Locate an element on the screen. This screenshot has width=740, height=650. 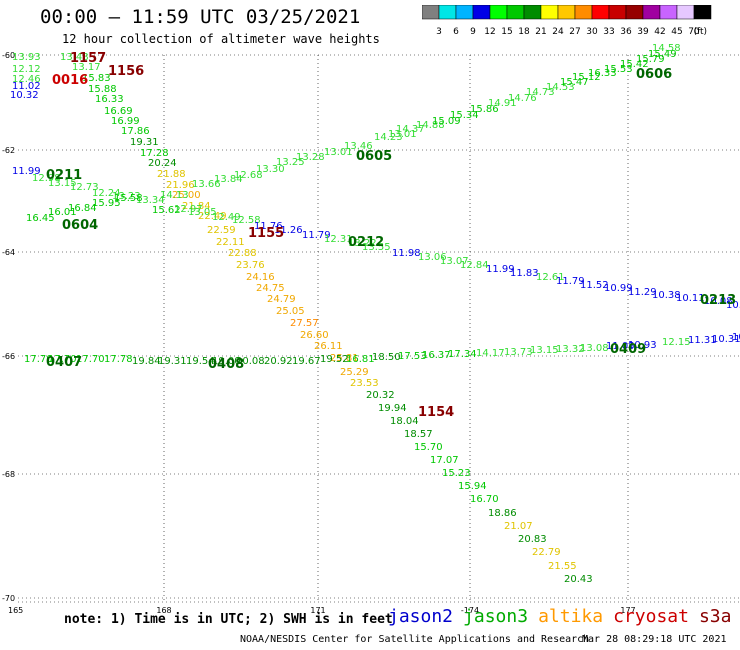
swh-value: 13.32 is located at coordinates (570, 349).